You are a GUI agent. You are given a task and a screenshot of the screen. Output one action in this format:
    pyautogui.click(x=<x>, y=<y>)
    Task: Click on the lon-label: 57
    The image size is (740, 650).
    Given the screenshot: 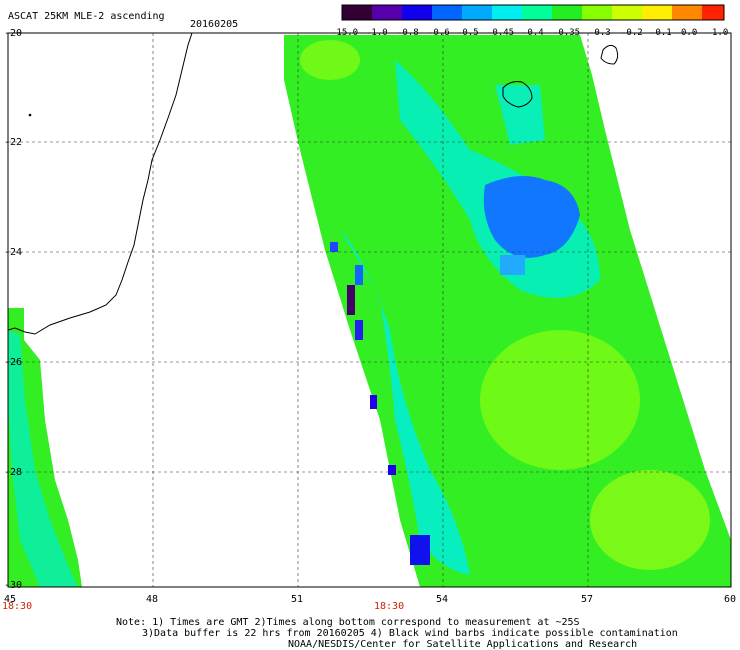 What is the action you would take?
    pyautogui.click(x=587, y=599)
    